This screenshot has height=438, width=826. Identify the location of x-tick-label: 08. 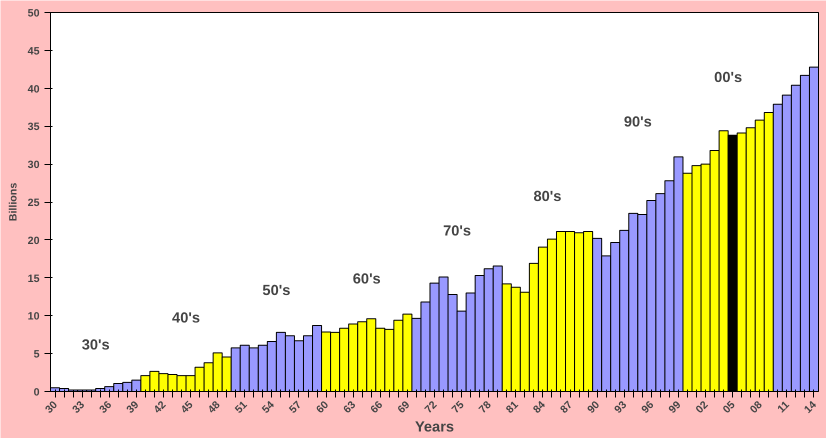
(756, 407).